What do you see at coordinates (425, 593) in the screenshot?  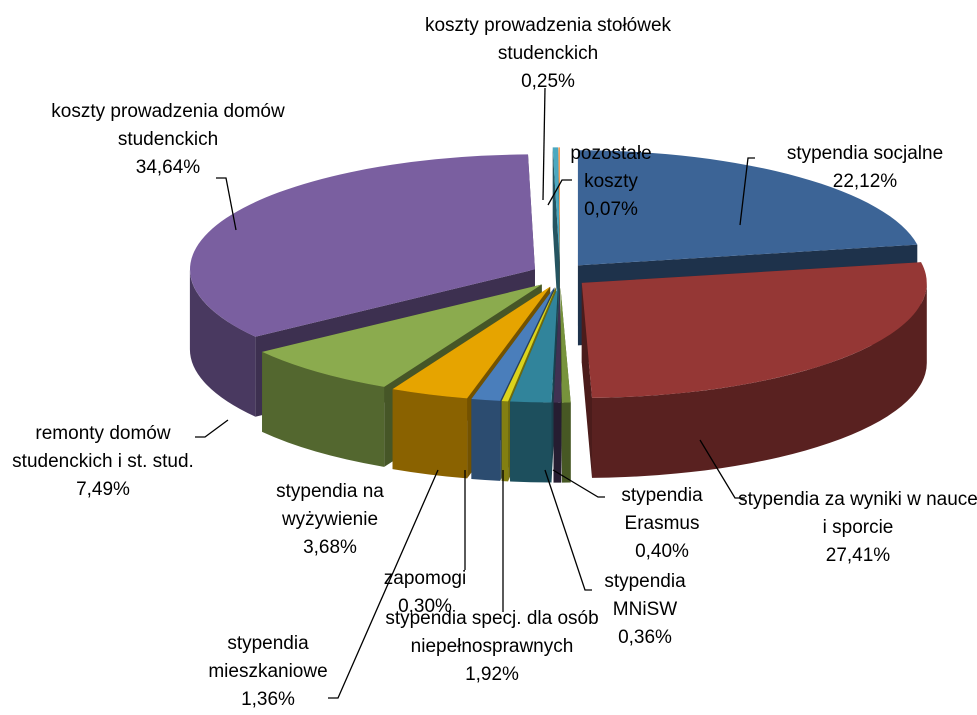 I see `data-label: zapomogi 0,30%` at bounding box center [425, 593].